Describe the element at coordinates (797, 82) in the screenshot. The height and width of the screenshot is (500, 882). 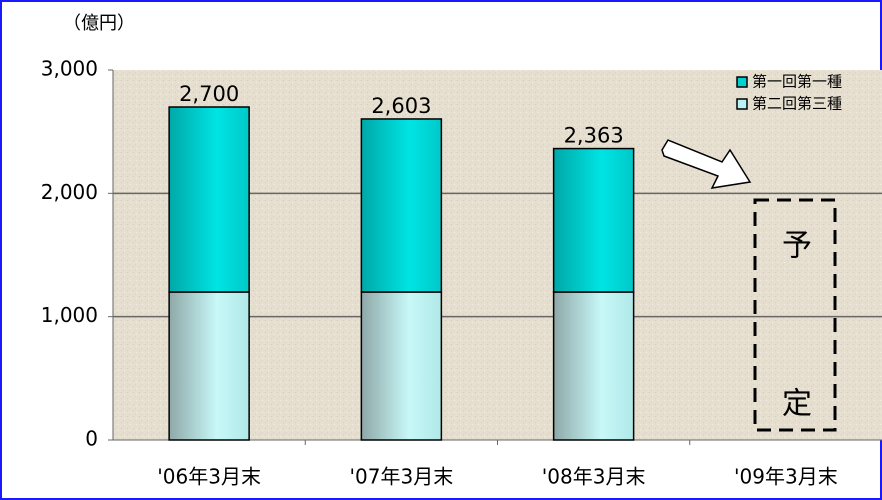
I see `legend-label: 第一回第一種` at that location.